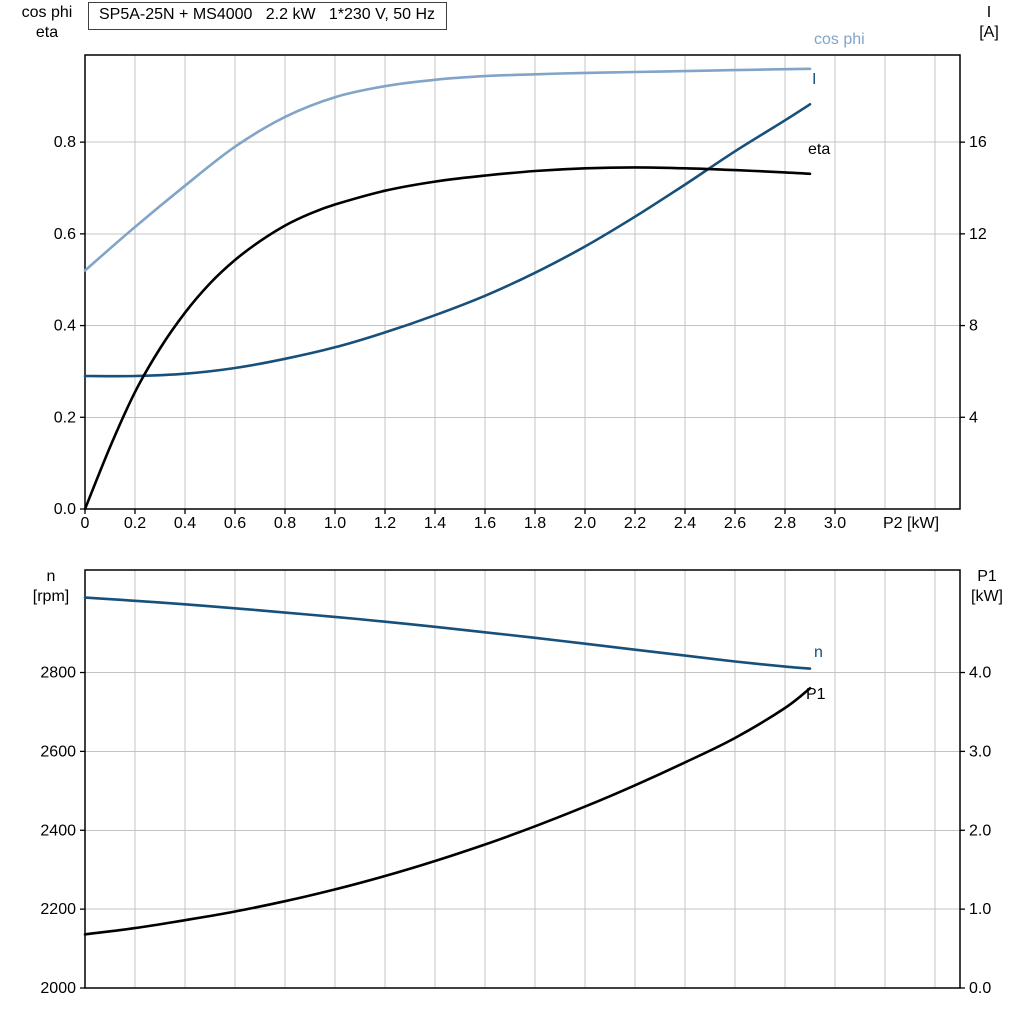 This screenshot has height=1024, width=1024. I want to click on left-axis-tick-label: 2200, so click(58, 909).